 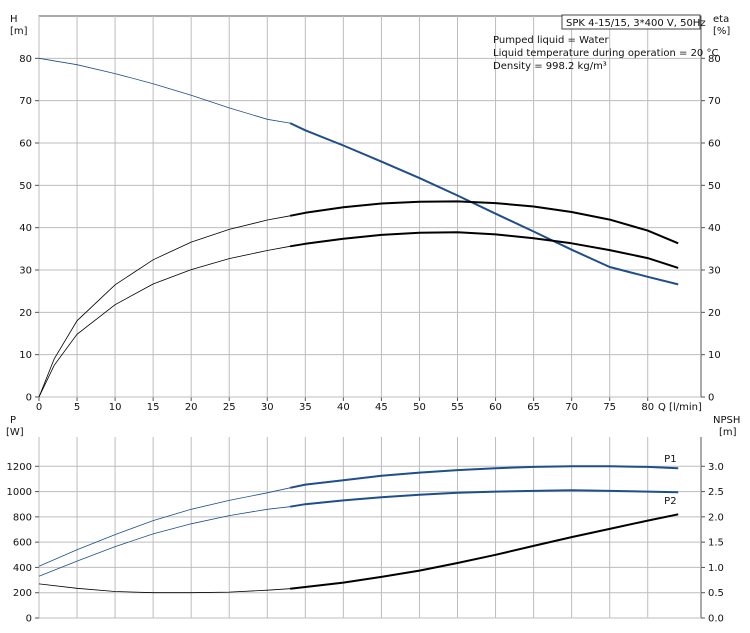 What do you see at coordinates (153, 407) in the screenshot?
I see `x-tick-label: 15` at bounding box center [153, 407].